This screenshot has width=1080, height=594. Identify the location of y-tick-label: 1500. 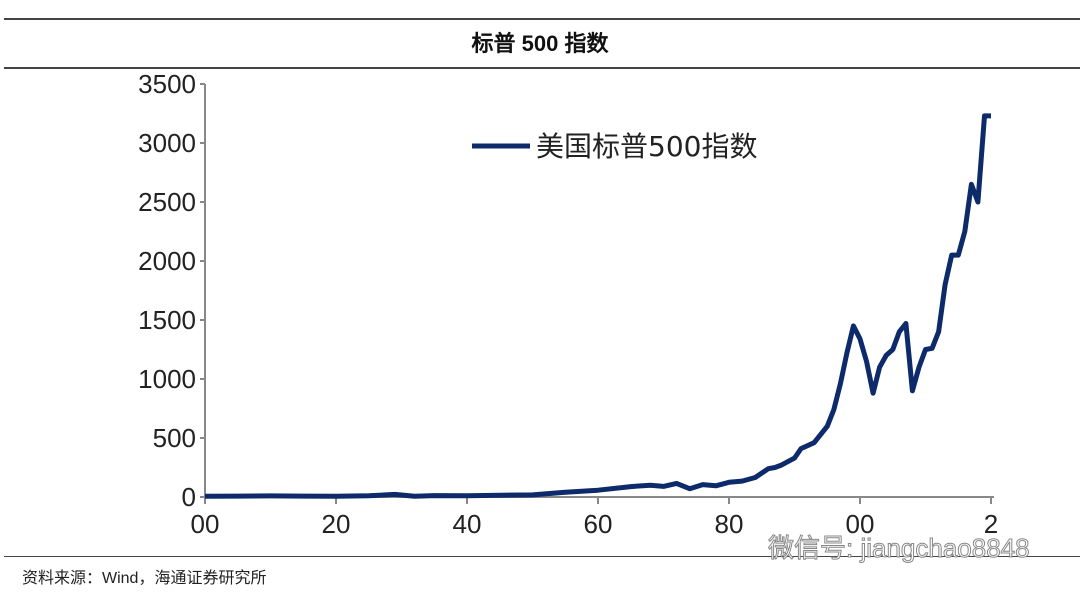
(167, 320).